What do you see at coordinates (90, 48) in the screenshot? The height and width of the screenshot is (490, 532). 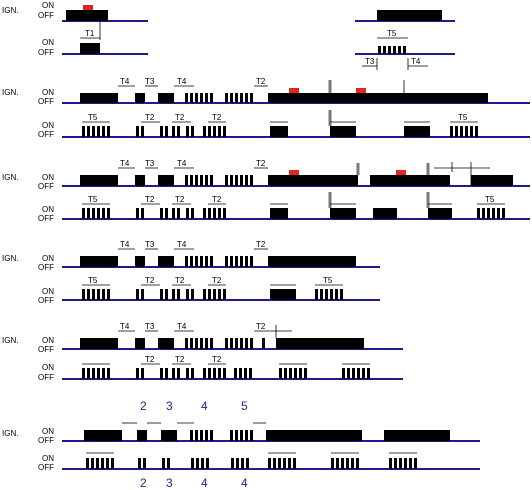 I see `output-pulse` at bounding box center [90, 48].